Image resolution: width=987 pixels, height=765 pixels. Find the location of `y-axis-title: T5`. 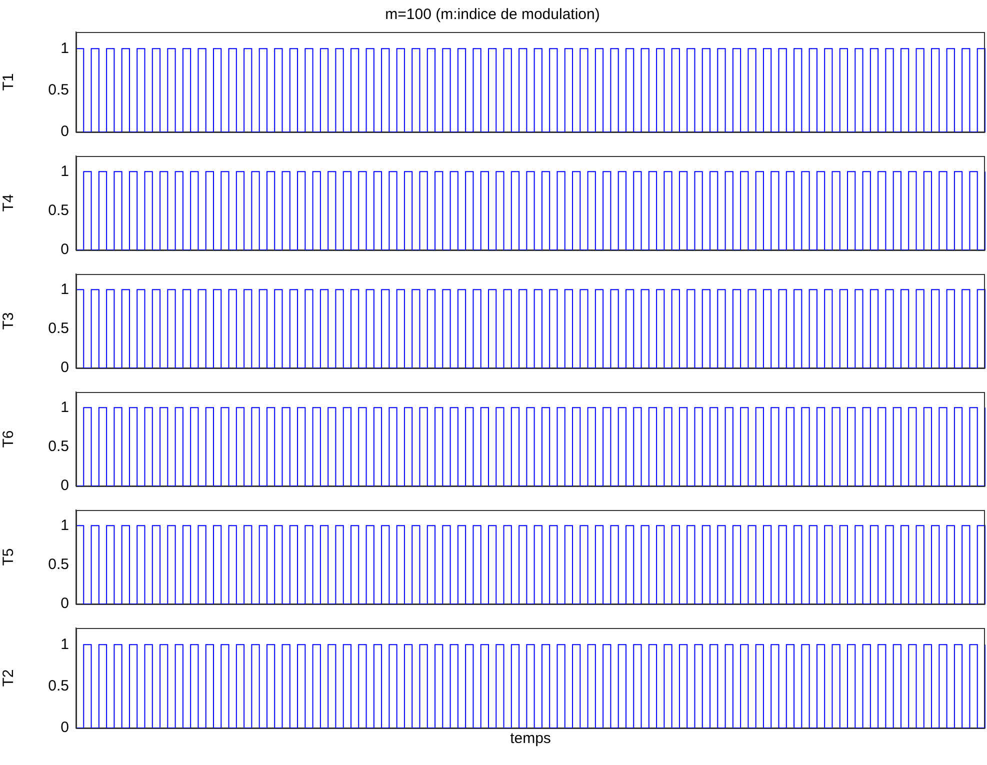

y-axis-title: T5 is located at coordinates (9, 557).